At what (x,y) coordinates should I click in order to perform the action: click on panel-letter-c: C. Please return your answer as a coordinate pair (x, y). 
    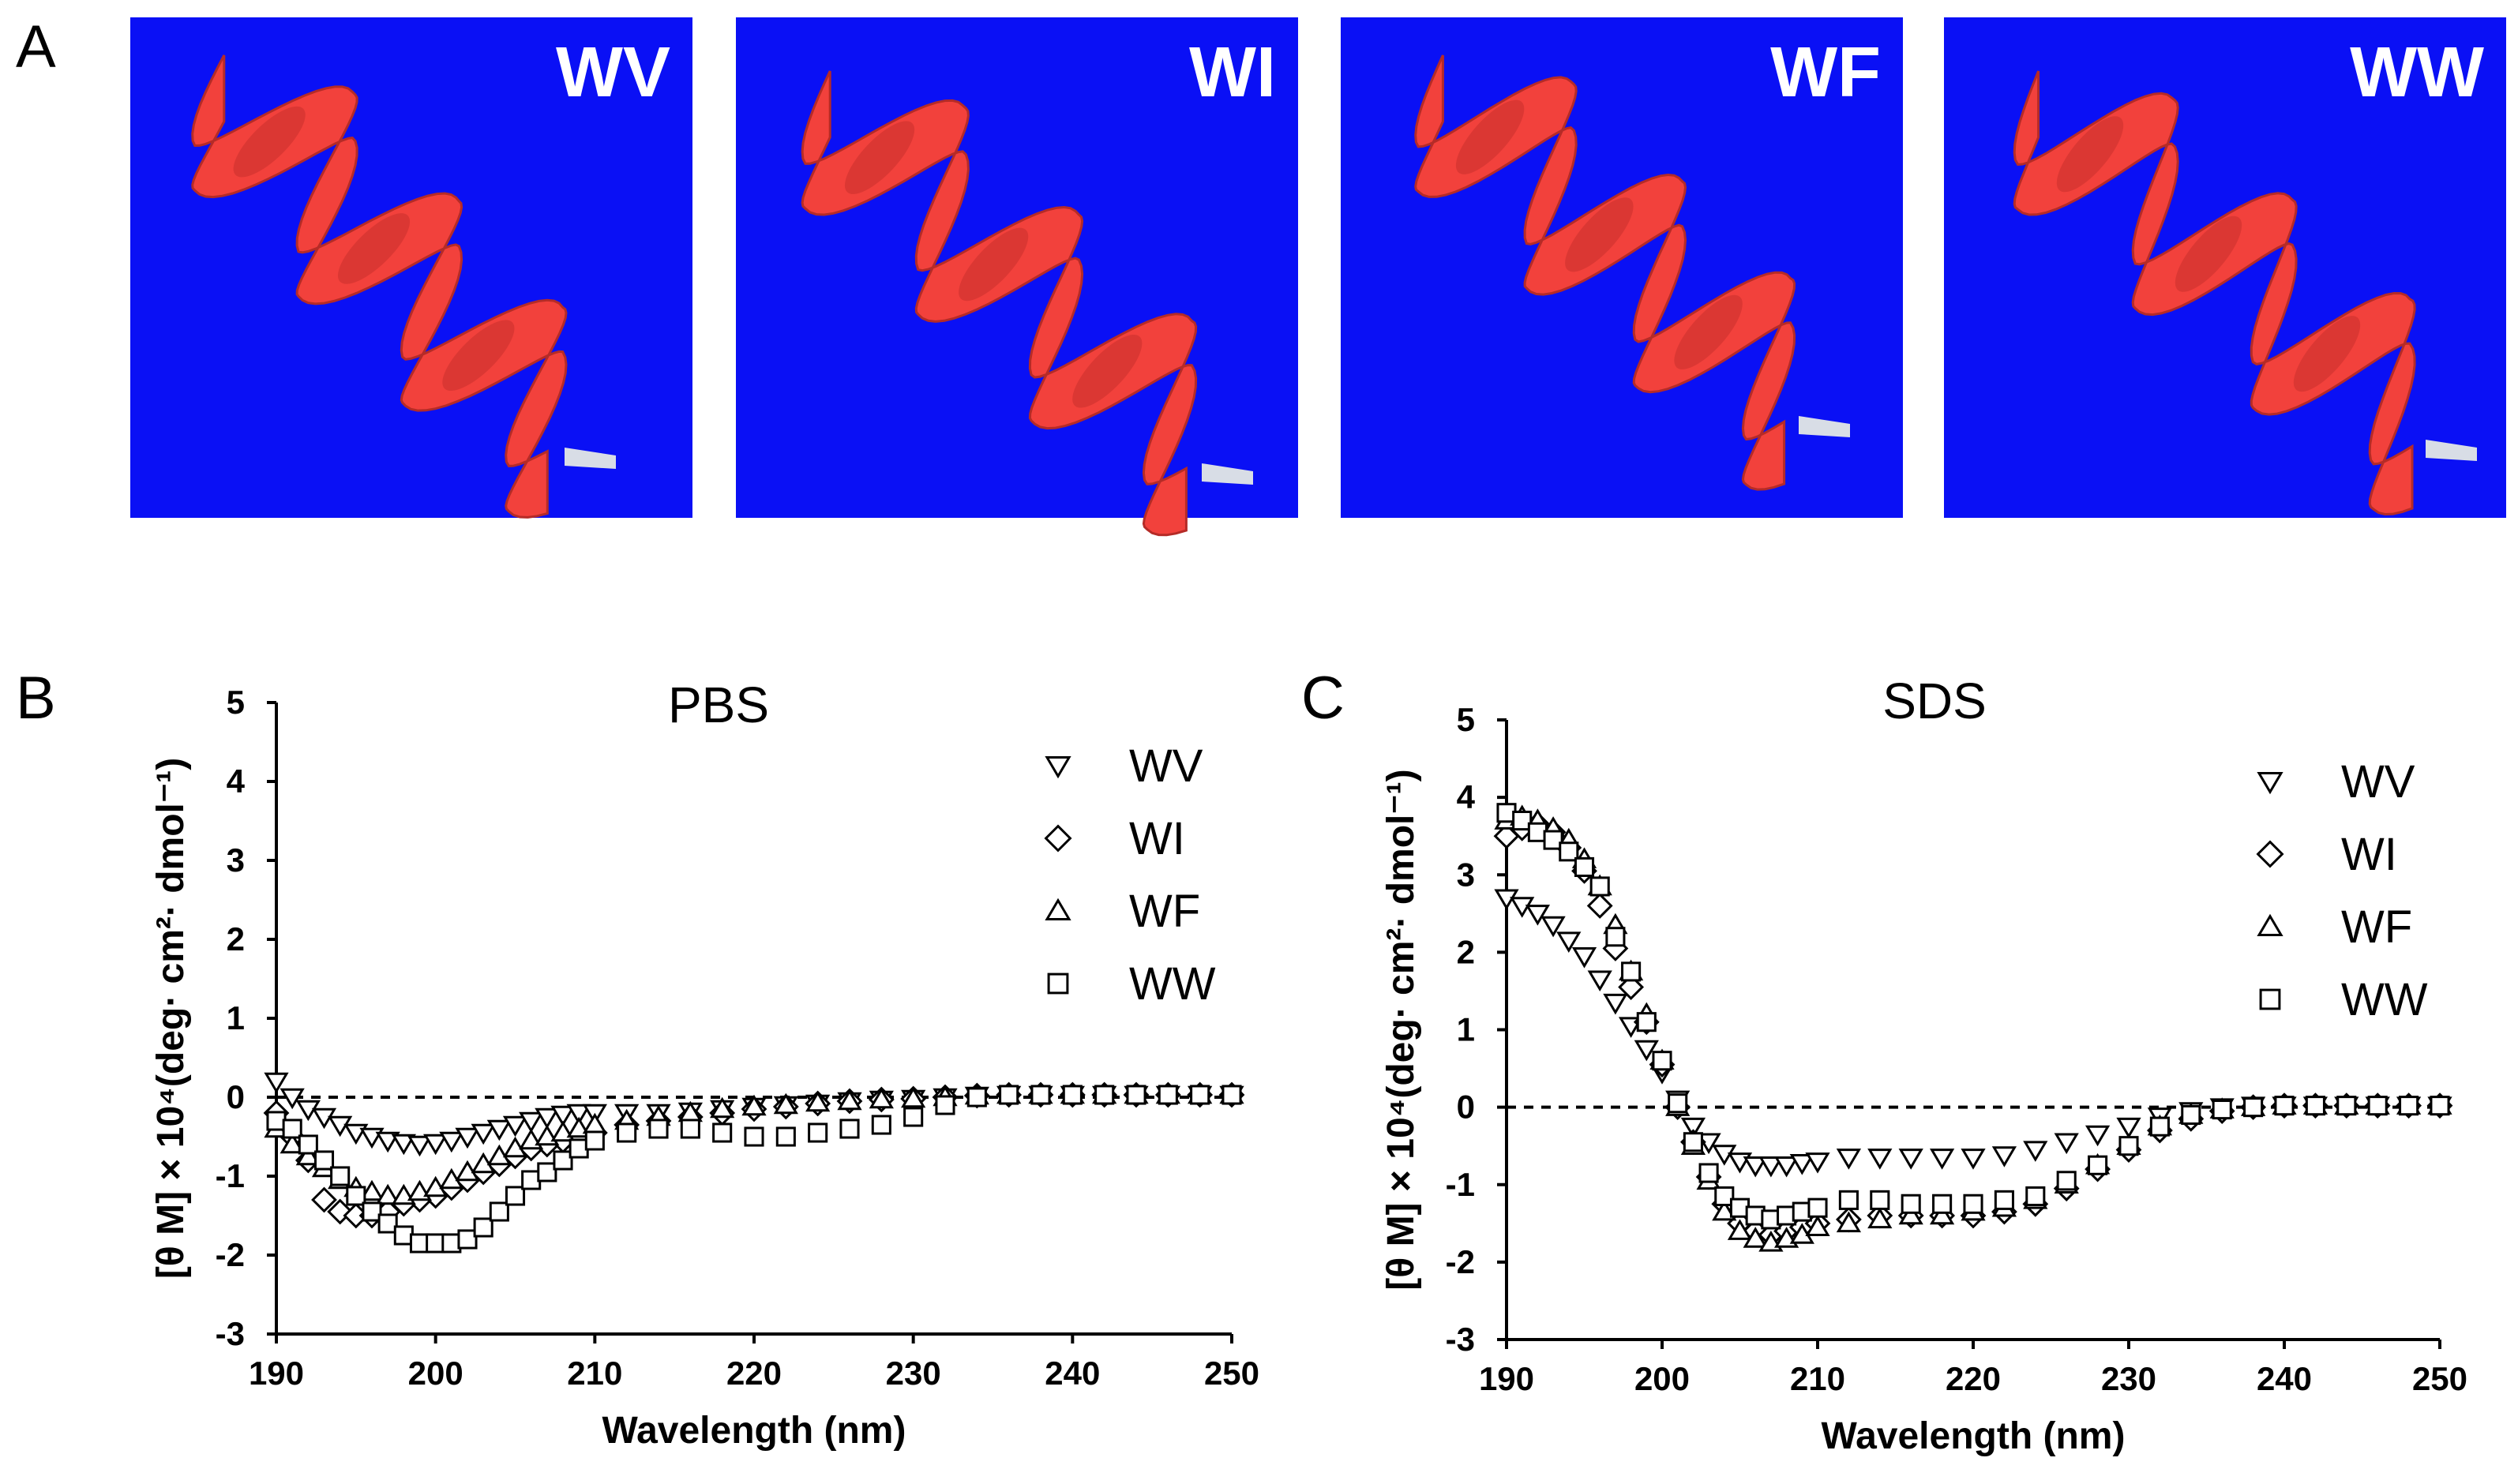
    Looking at the image, I should click on (1323, 698).